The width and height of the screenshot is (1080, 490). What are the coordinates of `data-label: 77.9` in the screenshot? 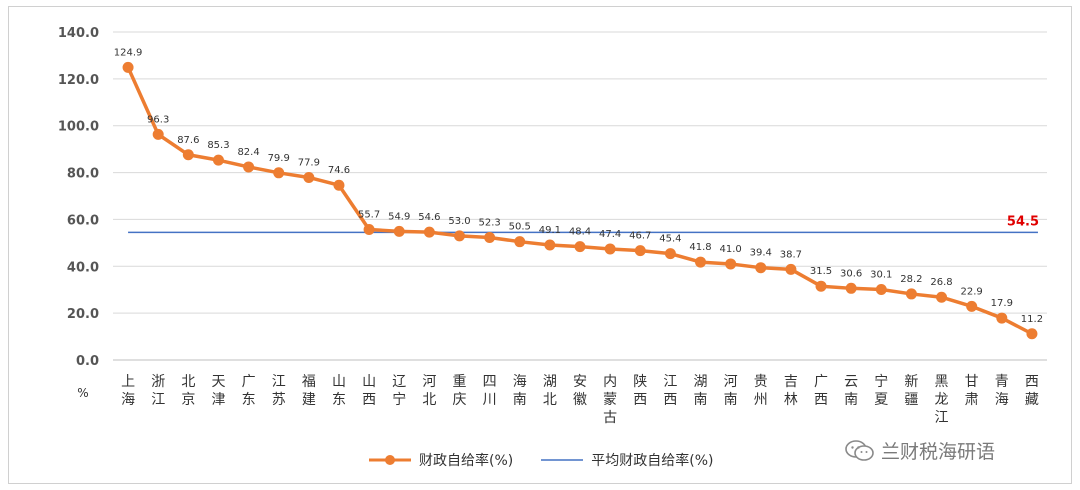 It's located at (309, 162).